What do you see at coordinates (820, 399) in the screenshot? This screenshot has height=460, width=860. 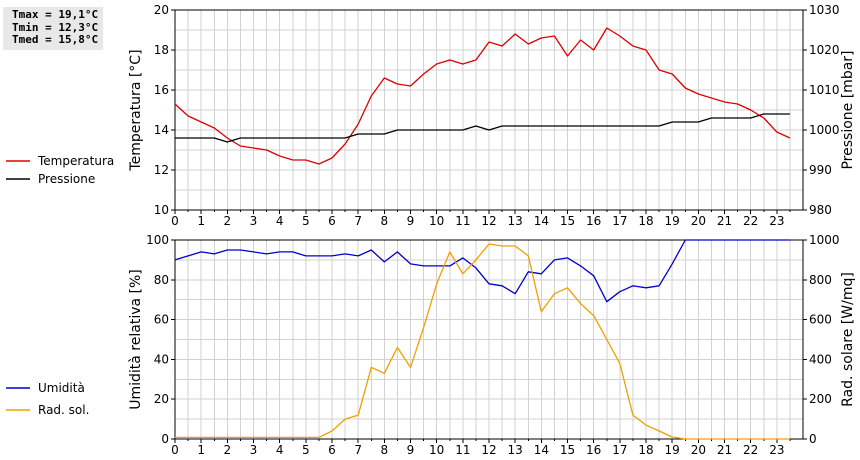 I see `y2-tick-label: 200` at bounding box center [820, 399].